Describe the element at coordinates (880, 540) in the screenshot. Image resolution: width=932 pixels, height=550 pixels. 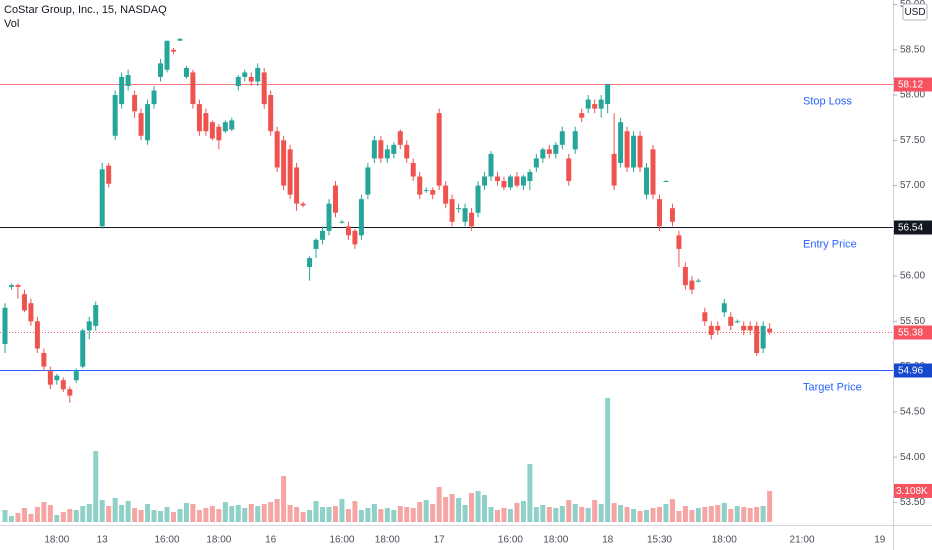
I see `x-tick-label: 19` at that location.